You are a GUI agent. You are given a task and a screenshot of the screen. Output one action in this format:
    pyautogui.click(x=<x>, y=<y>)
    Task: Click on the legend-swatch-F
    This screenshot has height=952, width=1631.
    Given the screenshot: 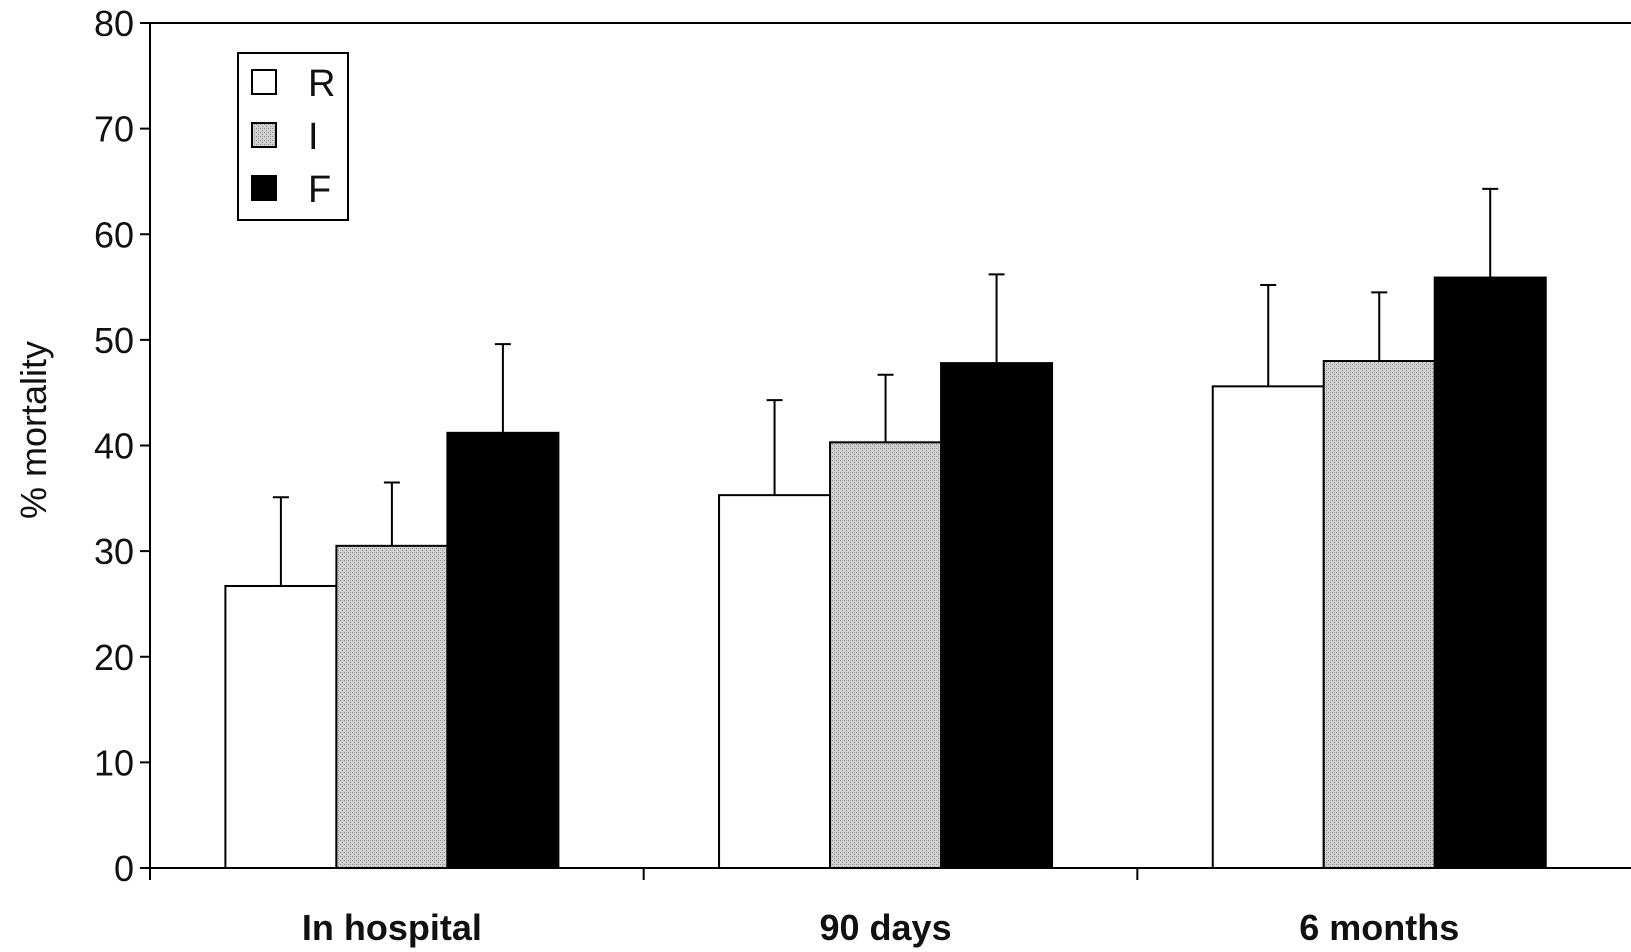 What is the action you would take?
    pyautogui.click(x=264, y=188)
    